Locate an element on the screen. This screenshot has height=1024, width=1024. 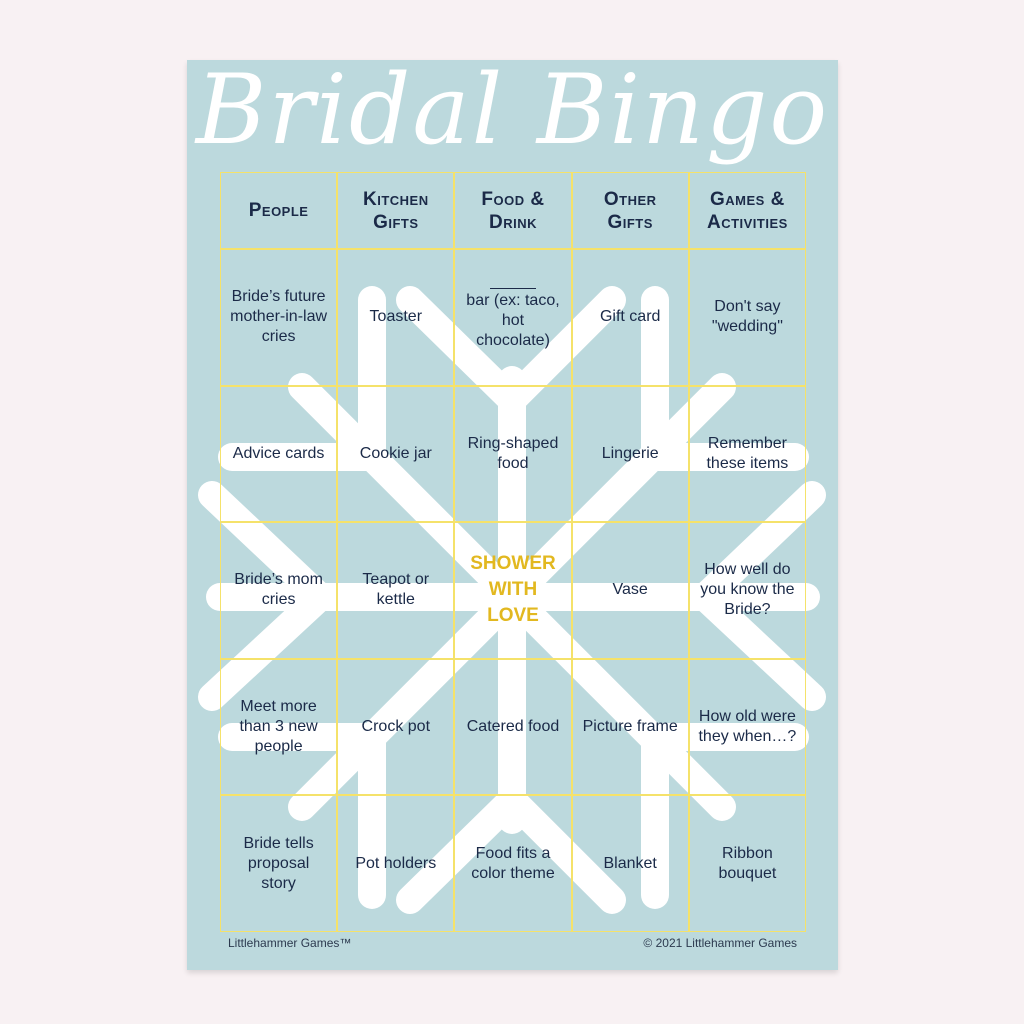
footer-brand: Littlehammer Games™ is located at coordinates (290, 943).